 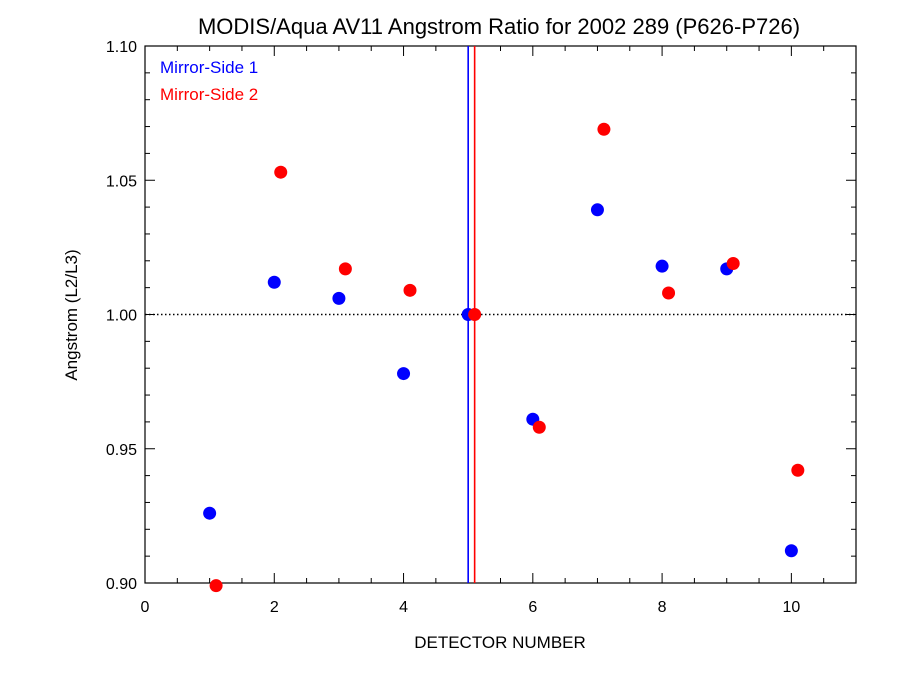 What do you see at coordinates (532, 607) in the screenshot?
I see `x-tick-label: 6` at bounding box center [532, 607].